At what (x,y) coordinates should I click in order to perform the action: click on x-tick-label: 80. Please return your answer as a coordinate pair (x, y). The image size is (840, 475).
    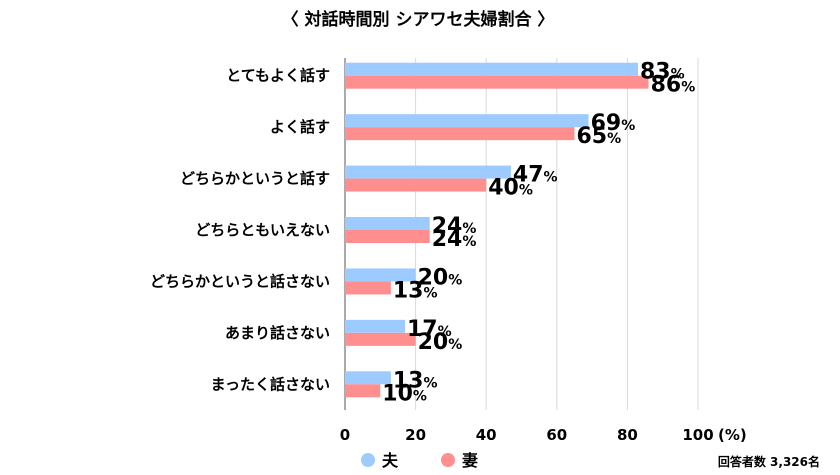
    Looking at the image, I should click on (627, 435).